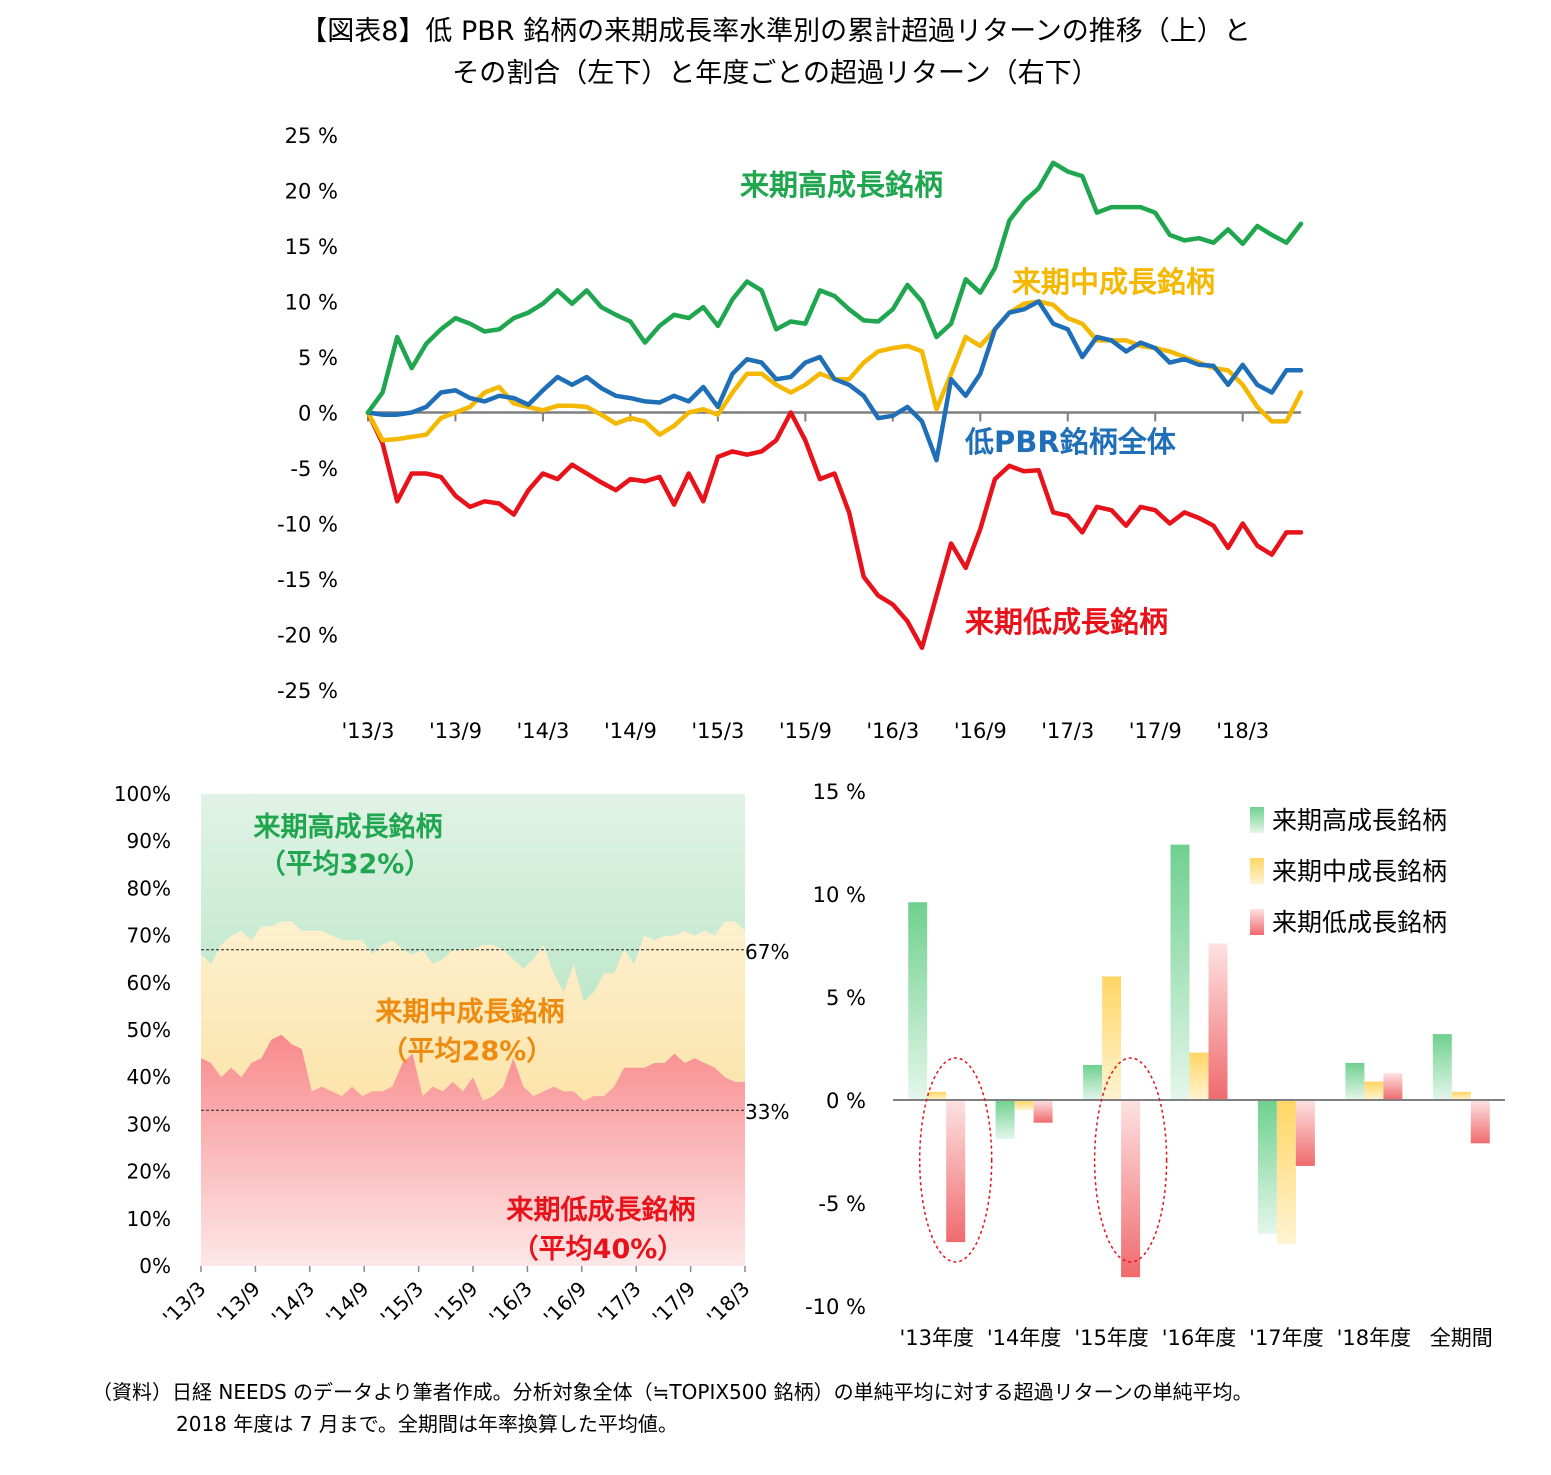  Describe the element at coordinates (846, 1101) in the screenshot. I see `bar-y-tick-label: 0 %` at that location.